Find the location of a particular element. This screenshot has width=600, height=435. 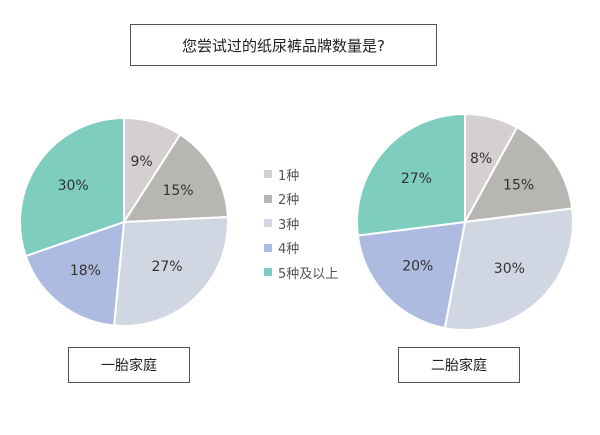

legend-item: 2种 is located at coordinates (319, 199).